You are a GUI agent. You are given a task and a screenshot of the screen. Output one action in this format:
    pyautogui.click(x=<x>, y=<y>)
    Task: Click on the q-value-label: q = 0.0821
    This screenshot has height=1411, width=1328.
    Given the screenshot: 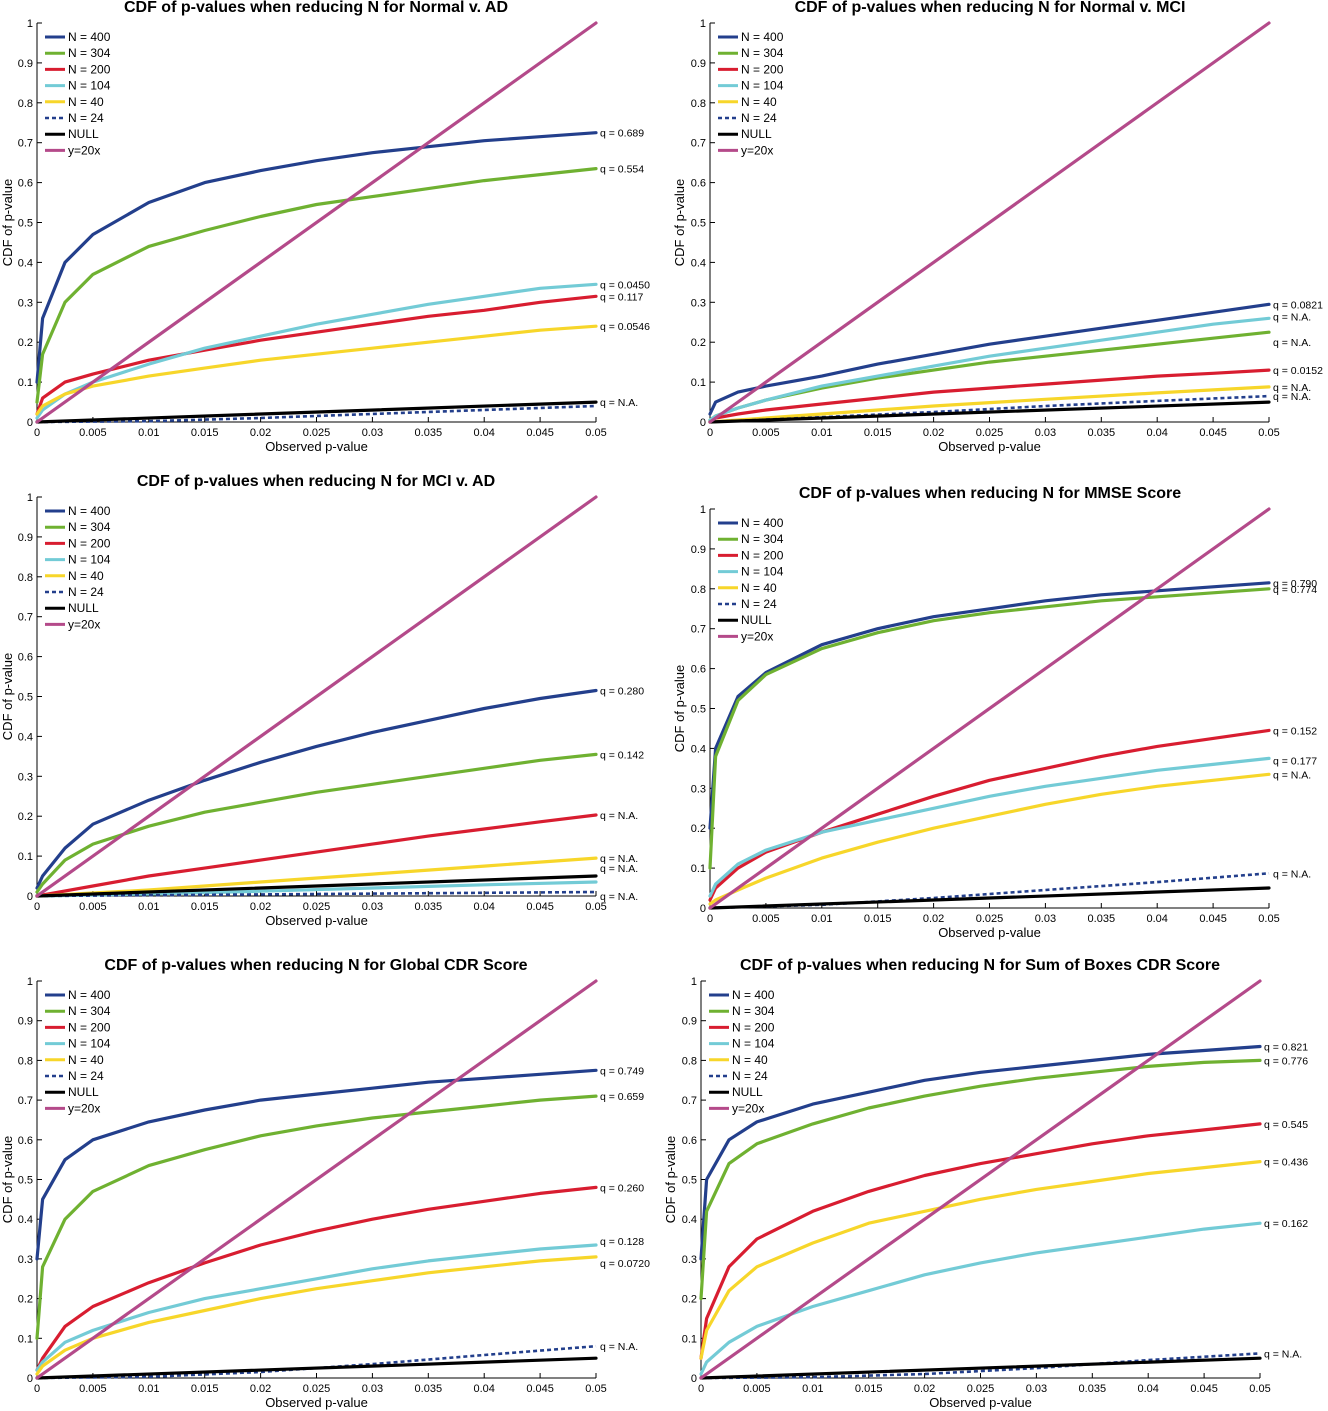 What is the action you would take?
    pyautogui.click(x=1298, y=305)
    